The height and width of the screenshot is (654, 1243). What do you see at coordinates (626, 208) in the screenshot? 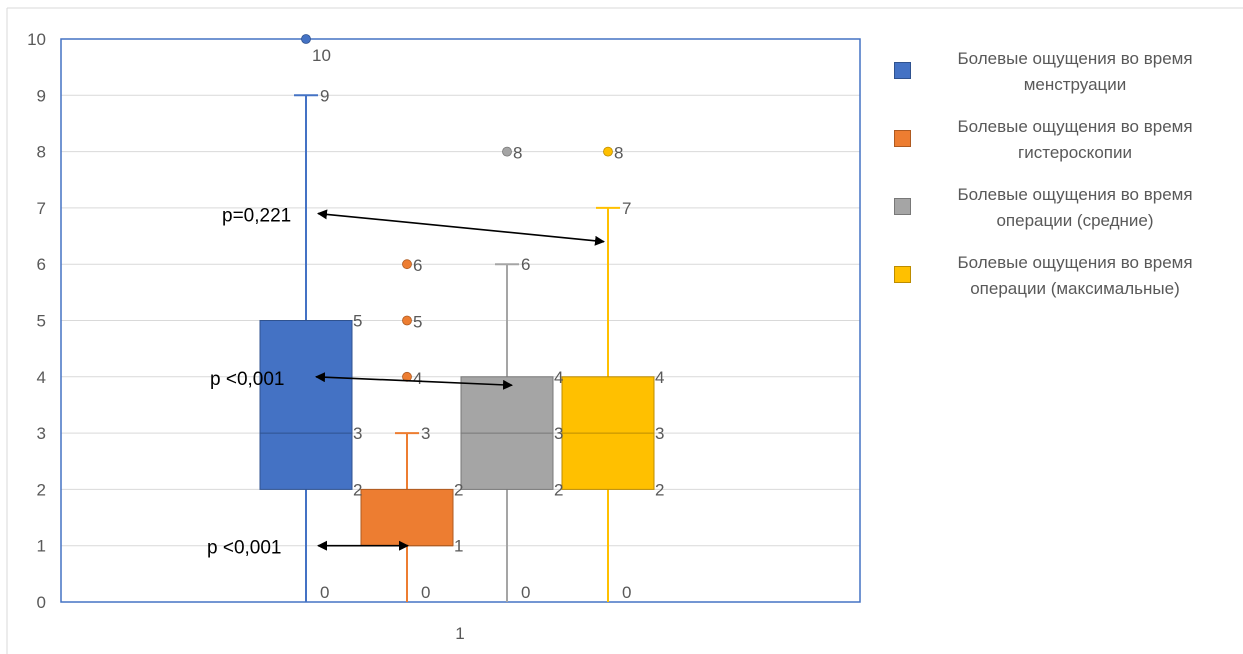
I see `data-label: 7` at bounding box center [626, 208].